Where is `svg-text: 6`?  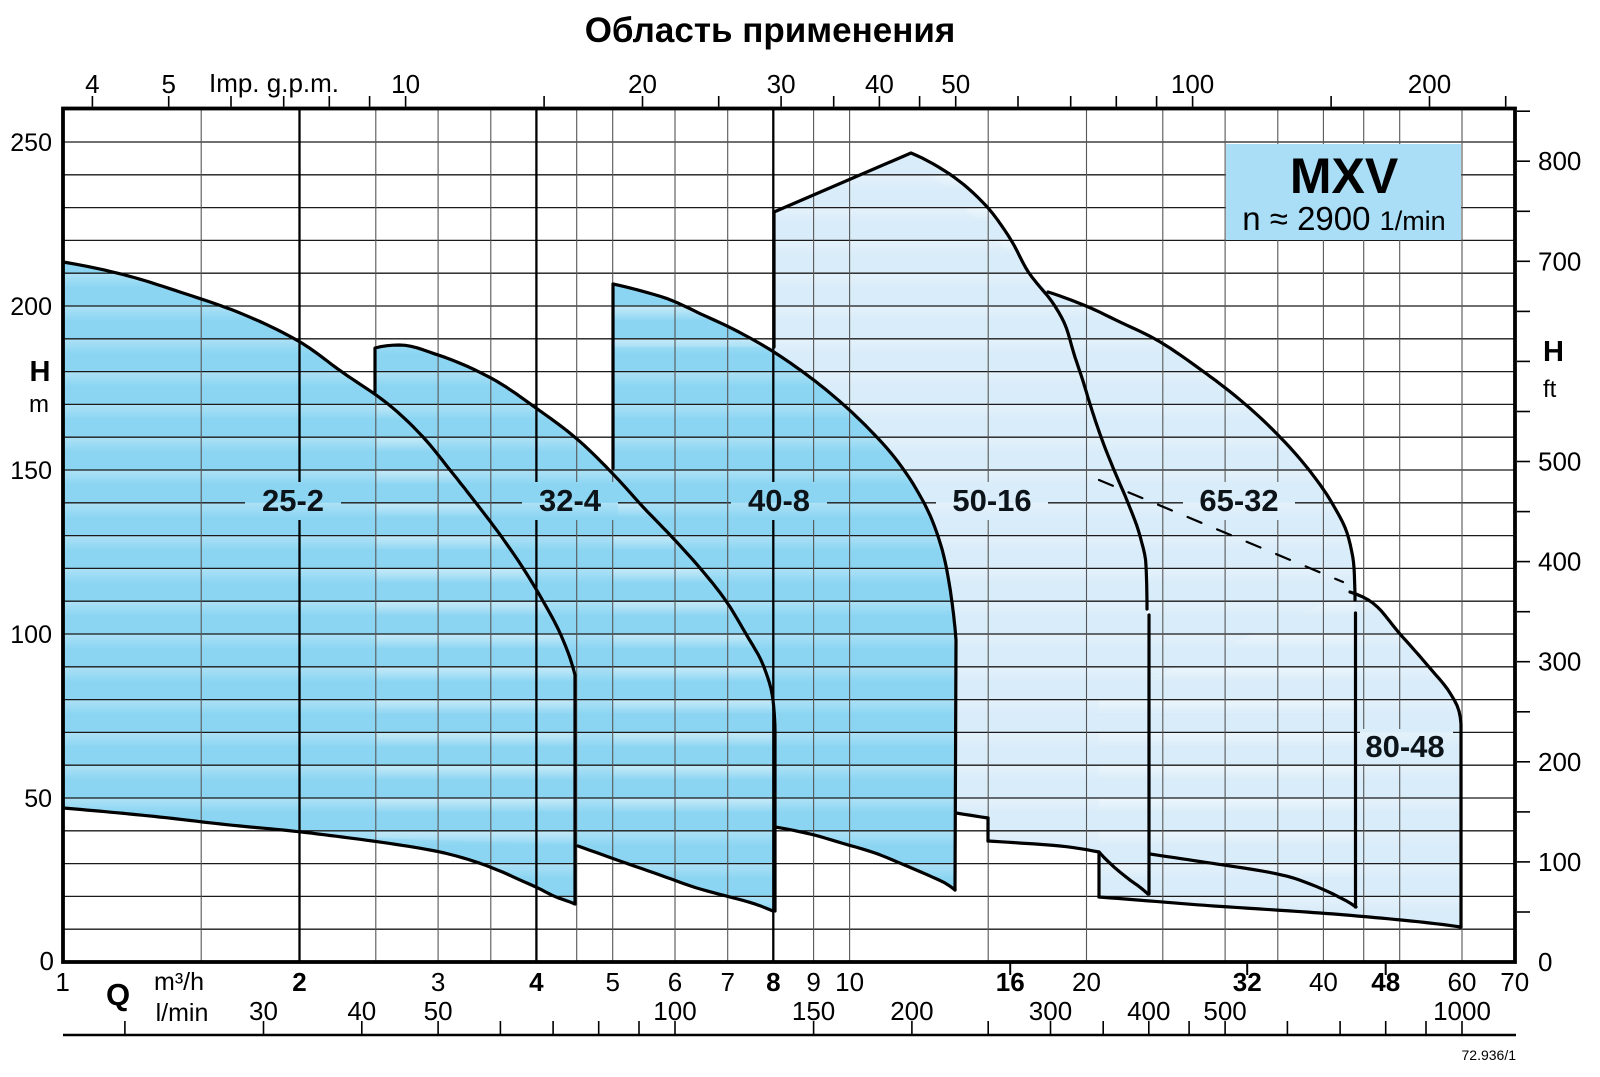 svg-text: 6 is located at coordinates (675, 982).